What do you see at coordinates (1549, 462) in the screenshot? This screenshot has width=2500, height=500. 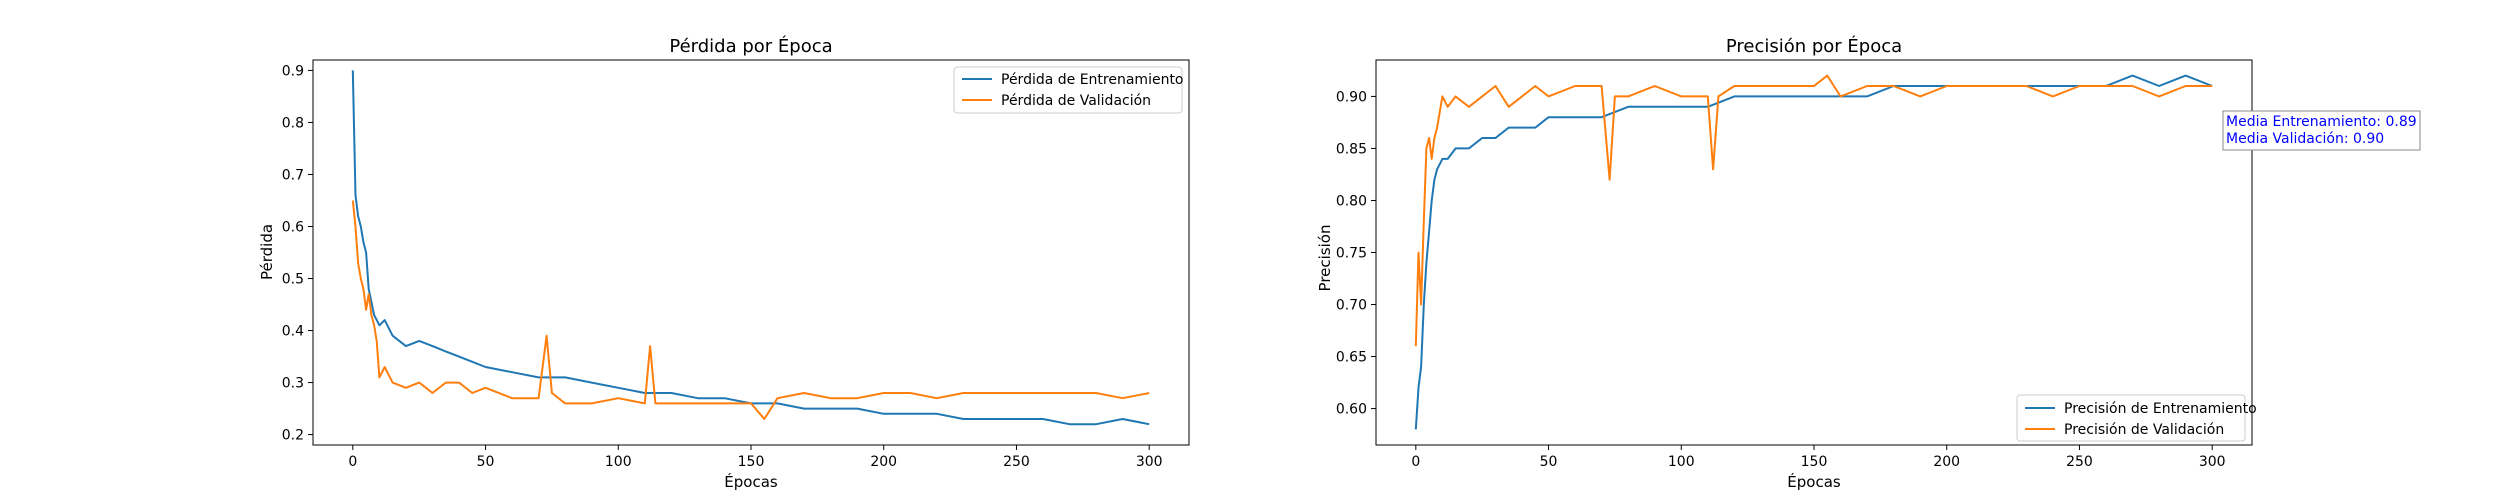 I see `accuracy-x-tick-label: 50` at bounding box center [1549, 462].